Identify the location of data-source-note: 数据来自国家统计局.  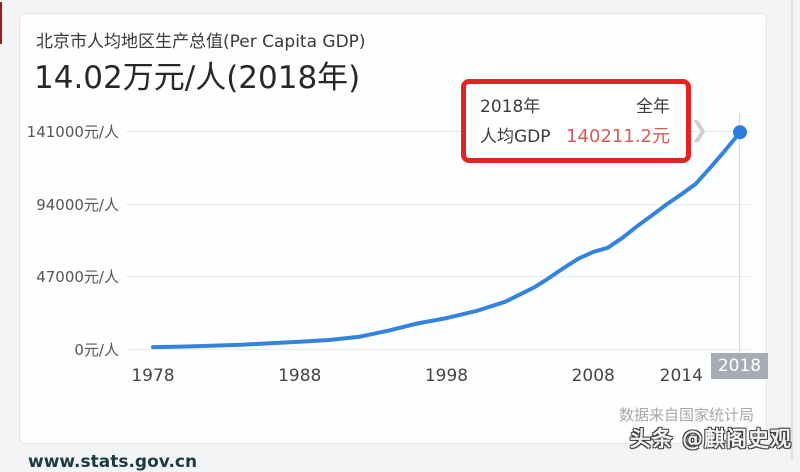
(686, 415).